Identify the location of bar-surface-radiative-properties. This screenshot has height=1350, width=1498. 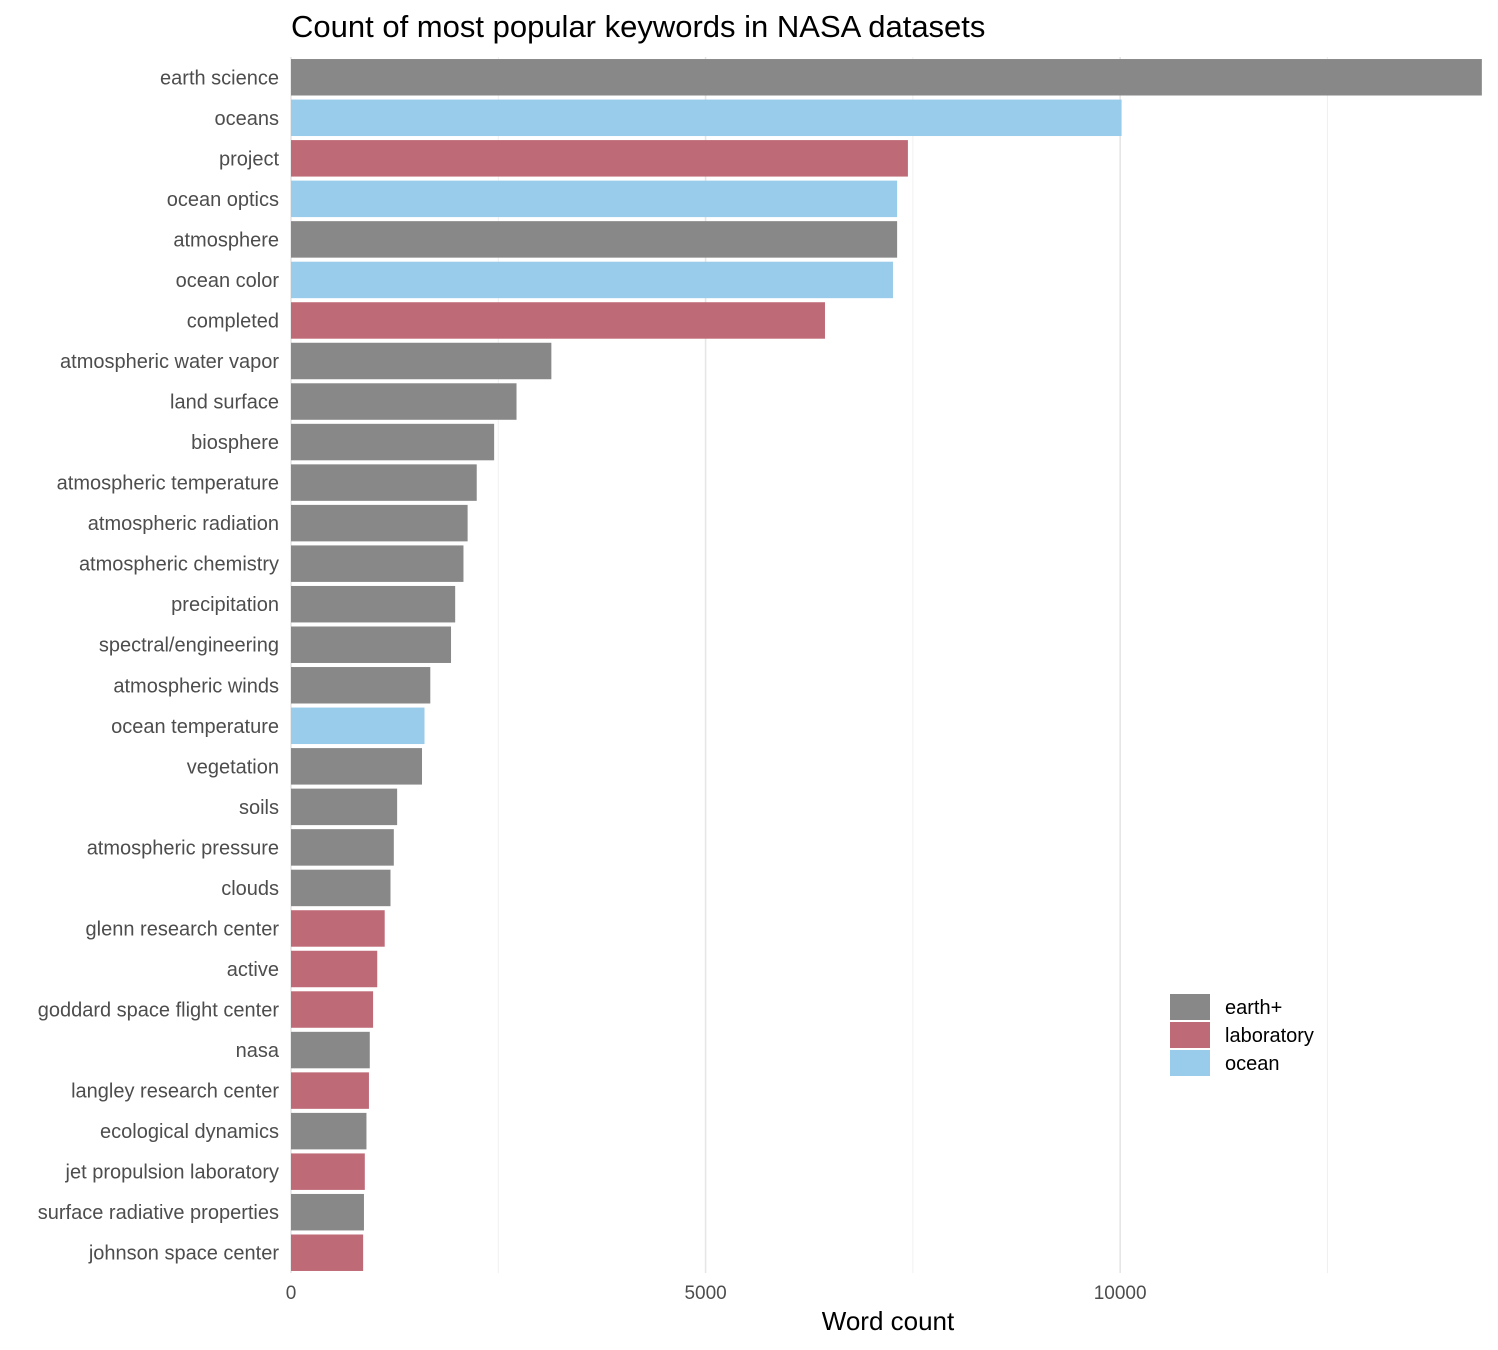
(327, 1212).